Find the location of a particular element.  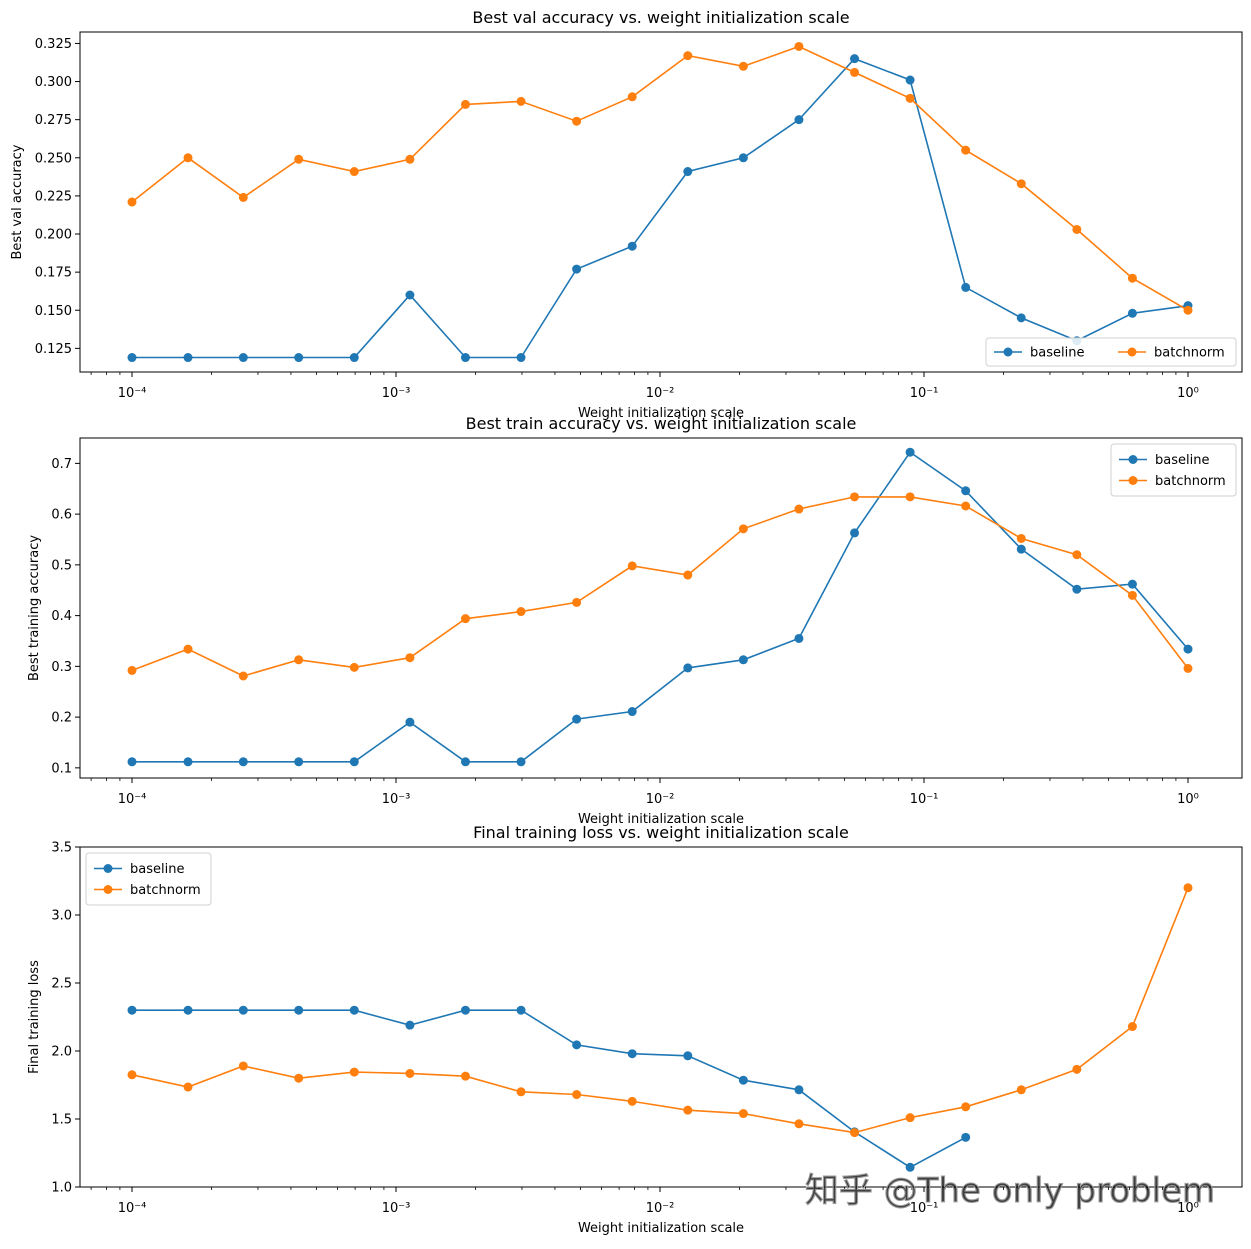

x-tick-label: 10⁻⁴ is located at coordinates (132, 393).